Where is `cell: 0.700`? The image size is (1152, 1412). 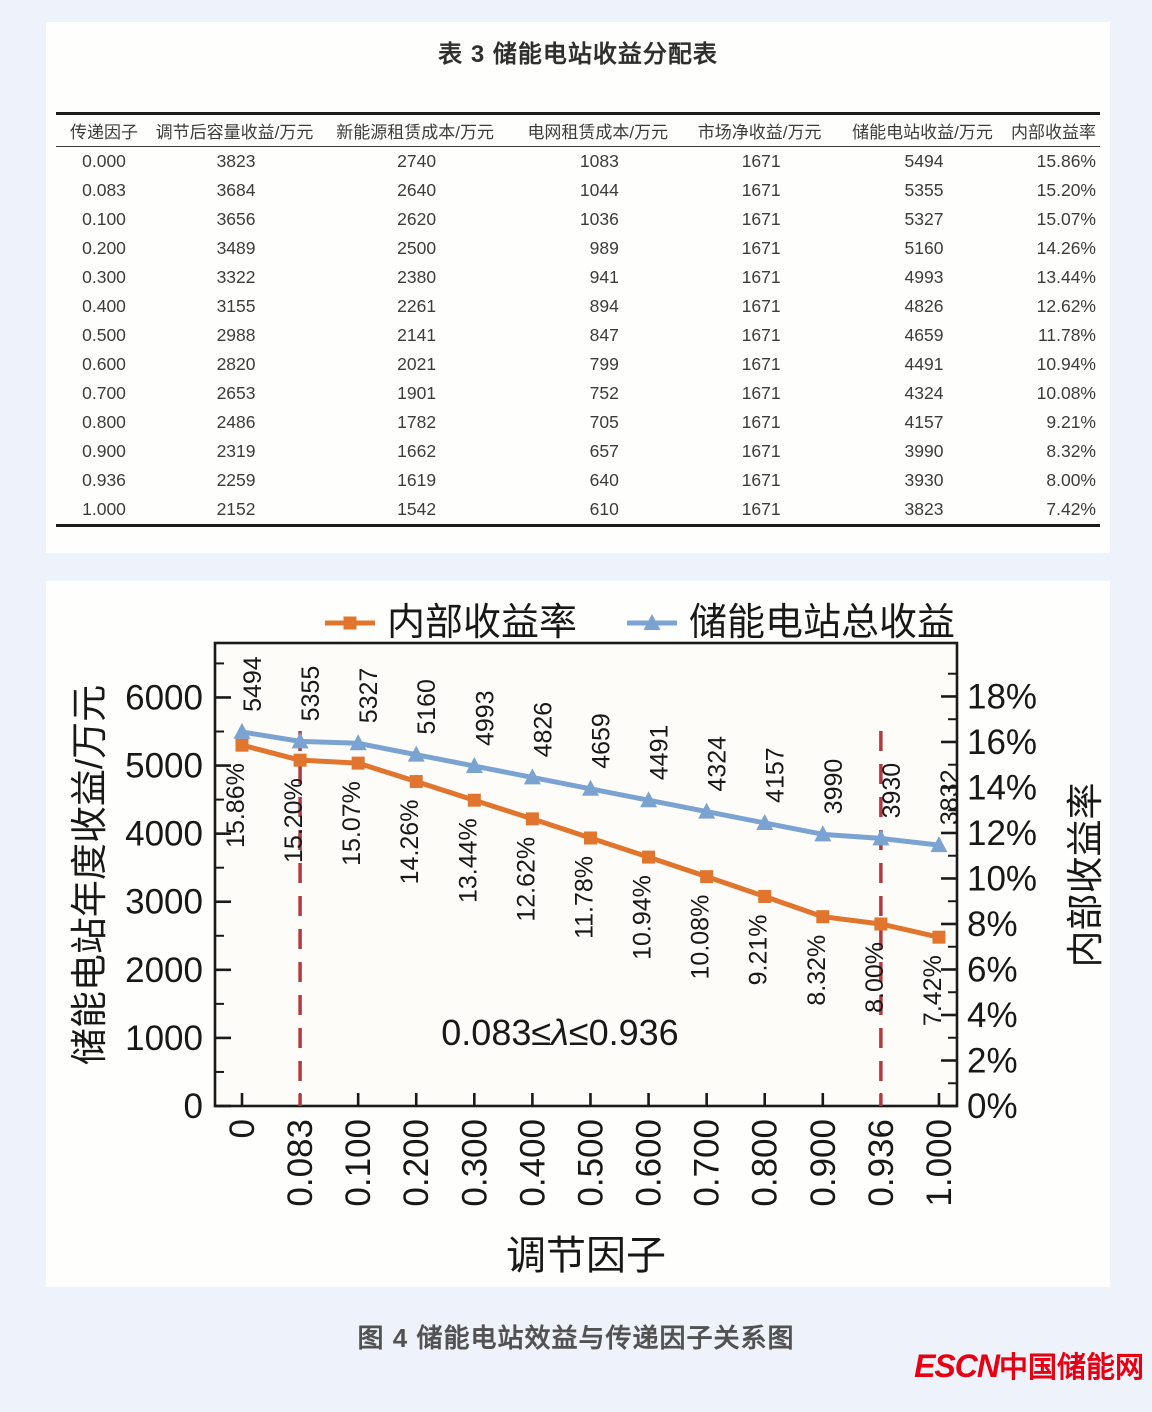 cell: 0.700 is located at coordinates (104, 393).